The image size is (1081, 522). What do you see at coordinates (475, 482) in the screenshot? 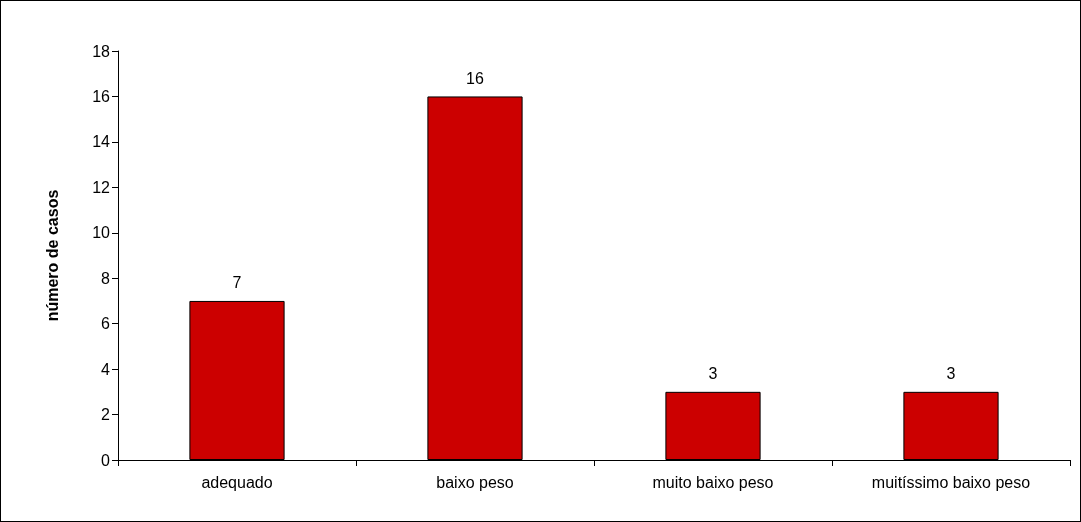
I see `x-tick-label: baixo peso` at bounding box center [475, 482].